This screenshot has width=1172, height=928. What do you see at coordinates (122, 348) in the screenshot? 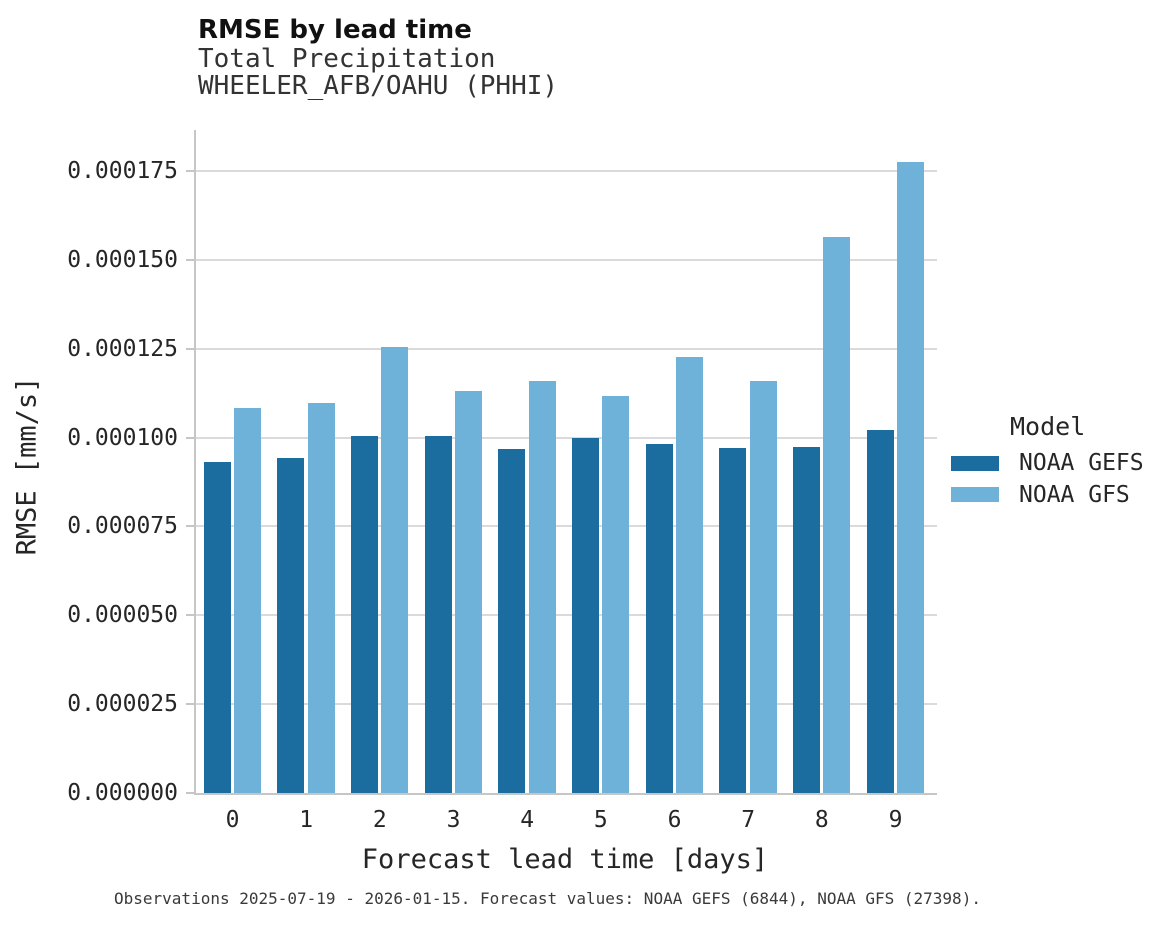
I see `y-tick-label: 0.000125` at bounding box center [122, 348].